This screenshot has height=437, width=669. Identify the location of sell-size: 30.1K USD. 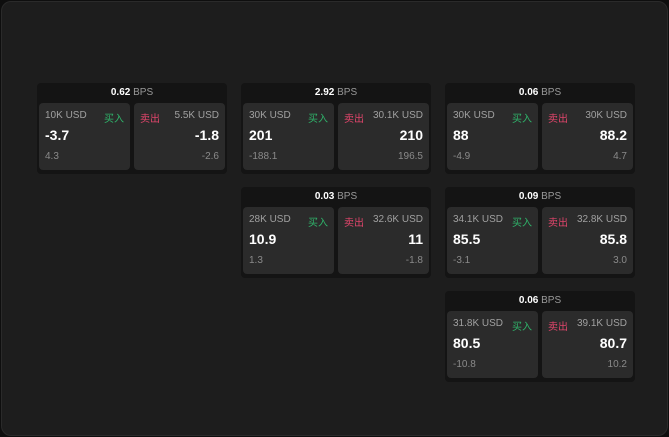
(397, 115).